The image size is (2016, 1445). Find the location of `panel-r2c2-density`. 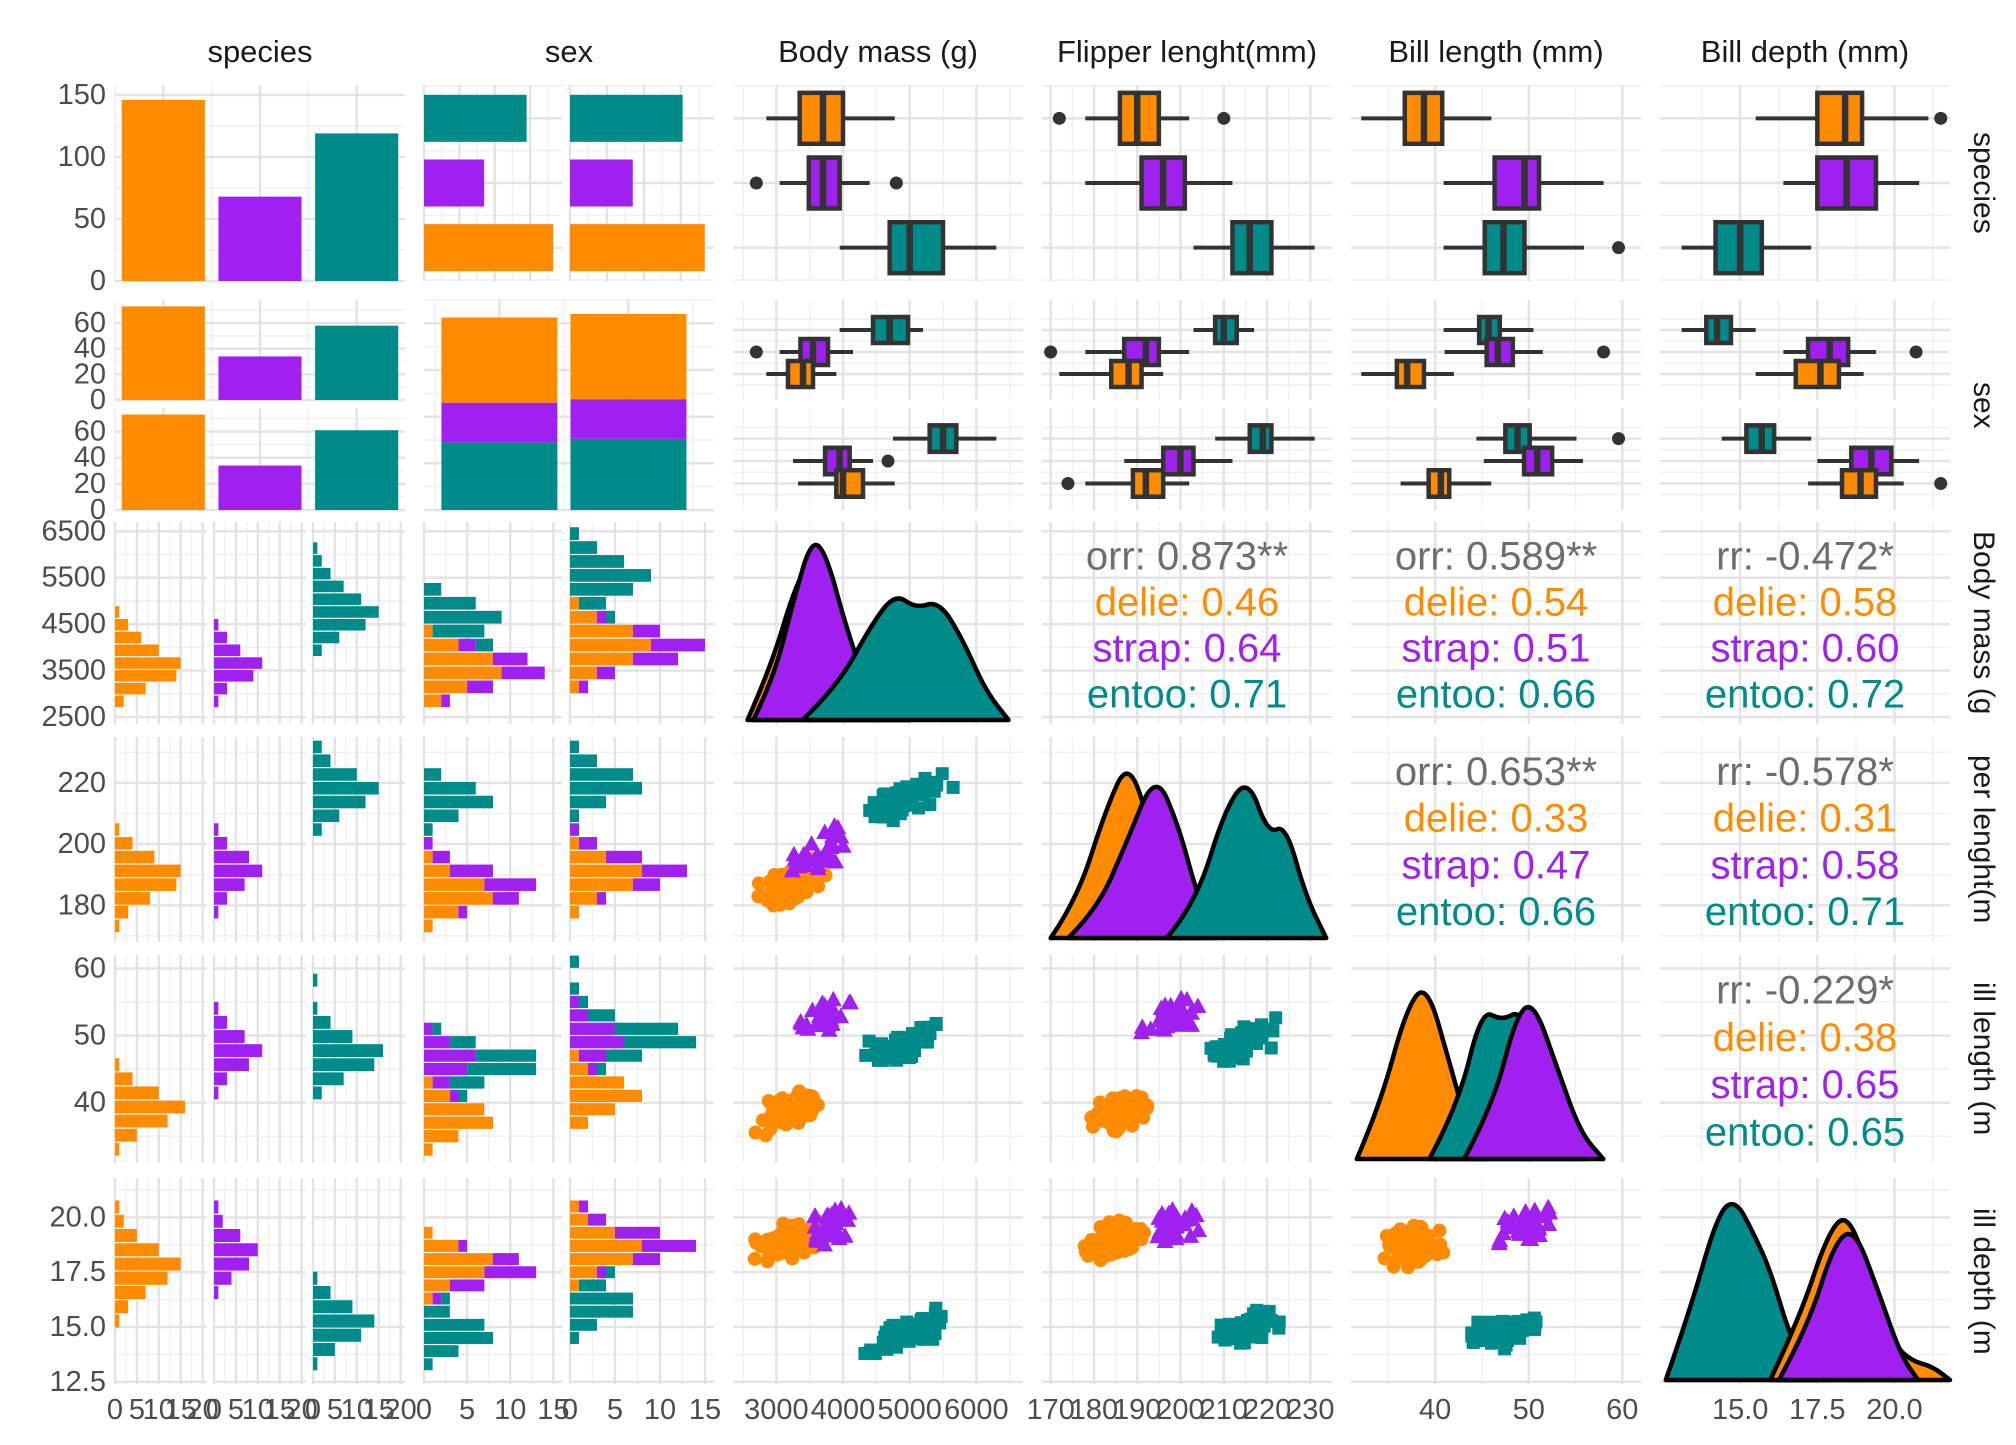

panel-r2c2-density is located at coordinates (878, 623).